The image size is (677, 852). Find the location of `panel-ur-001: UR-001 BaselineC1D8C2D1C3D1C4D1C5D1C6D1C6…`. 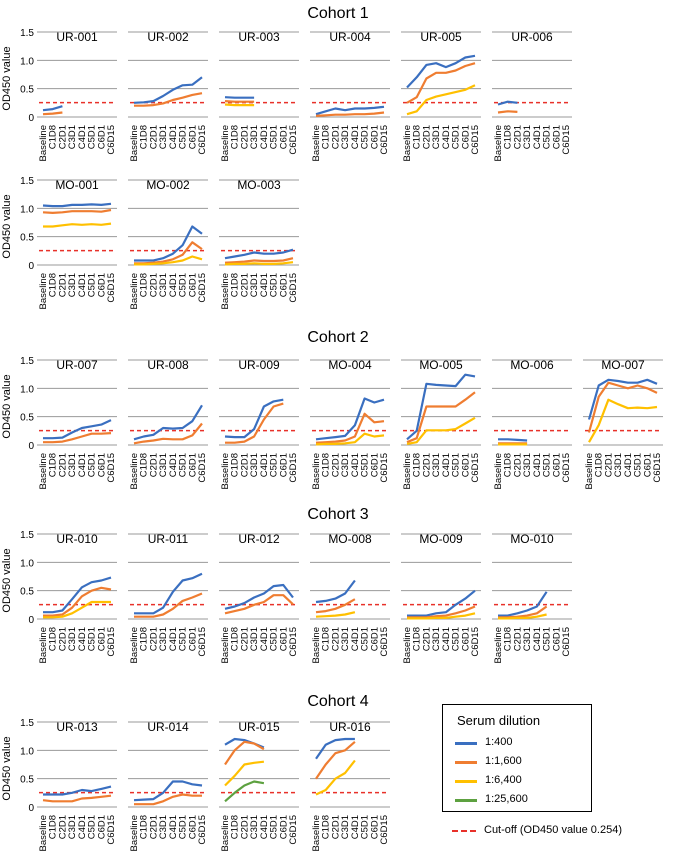

panel-ur-001: UR-001 BaselineC1D8C2D1C3D1C4D1C5D1C6D1C6… is located at coordinates (77, 95).